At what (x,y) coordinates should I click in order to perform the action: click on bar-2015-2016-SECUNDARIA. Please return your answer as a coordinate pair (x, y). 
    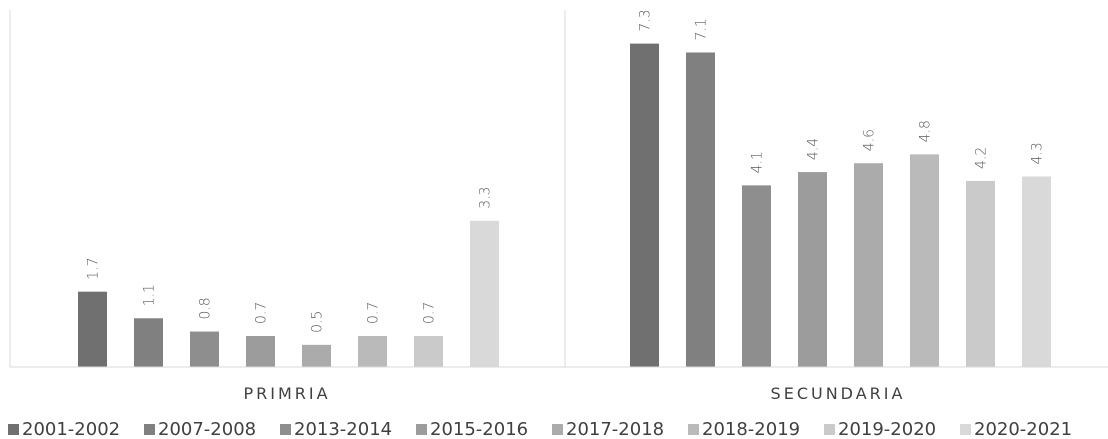
    Looking at the image, I should click on (812, 269).